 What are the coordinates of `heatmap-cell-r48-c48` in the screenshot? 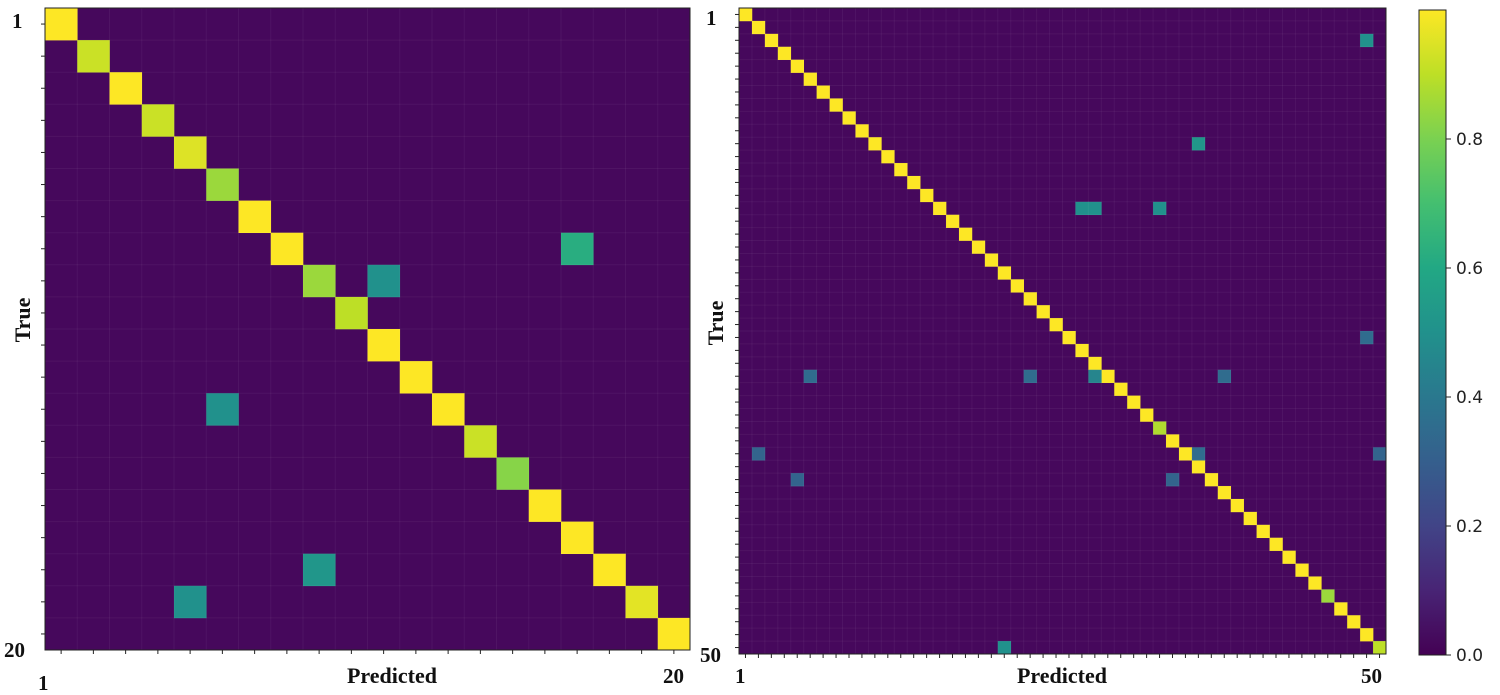 It's located at (1354, 622).